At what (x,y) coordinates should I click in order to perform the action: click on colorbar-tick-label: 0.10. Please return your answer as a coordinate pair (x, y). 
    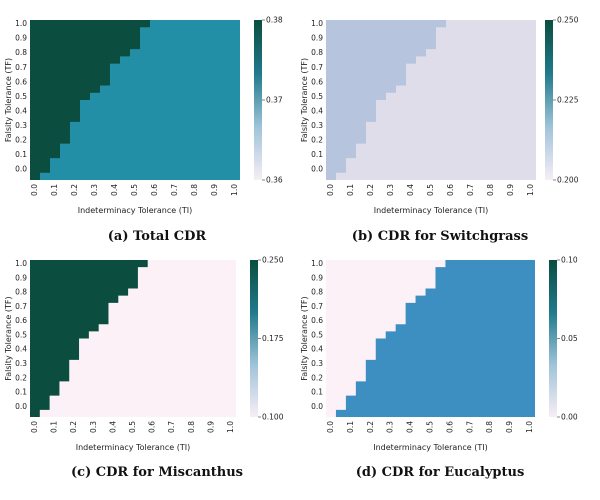
    Looking at the image, I should click on (569, 260).